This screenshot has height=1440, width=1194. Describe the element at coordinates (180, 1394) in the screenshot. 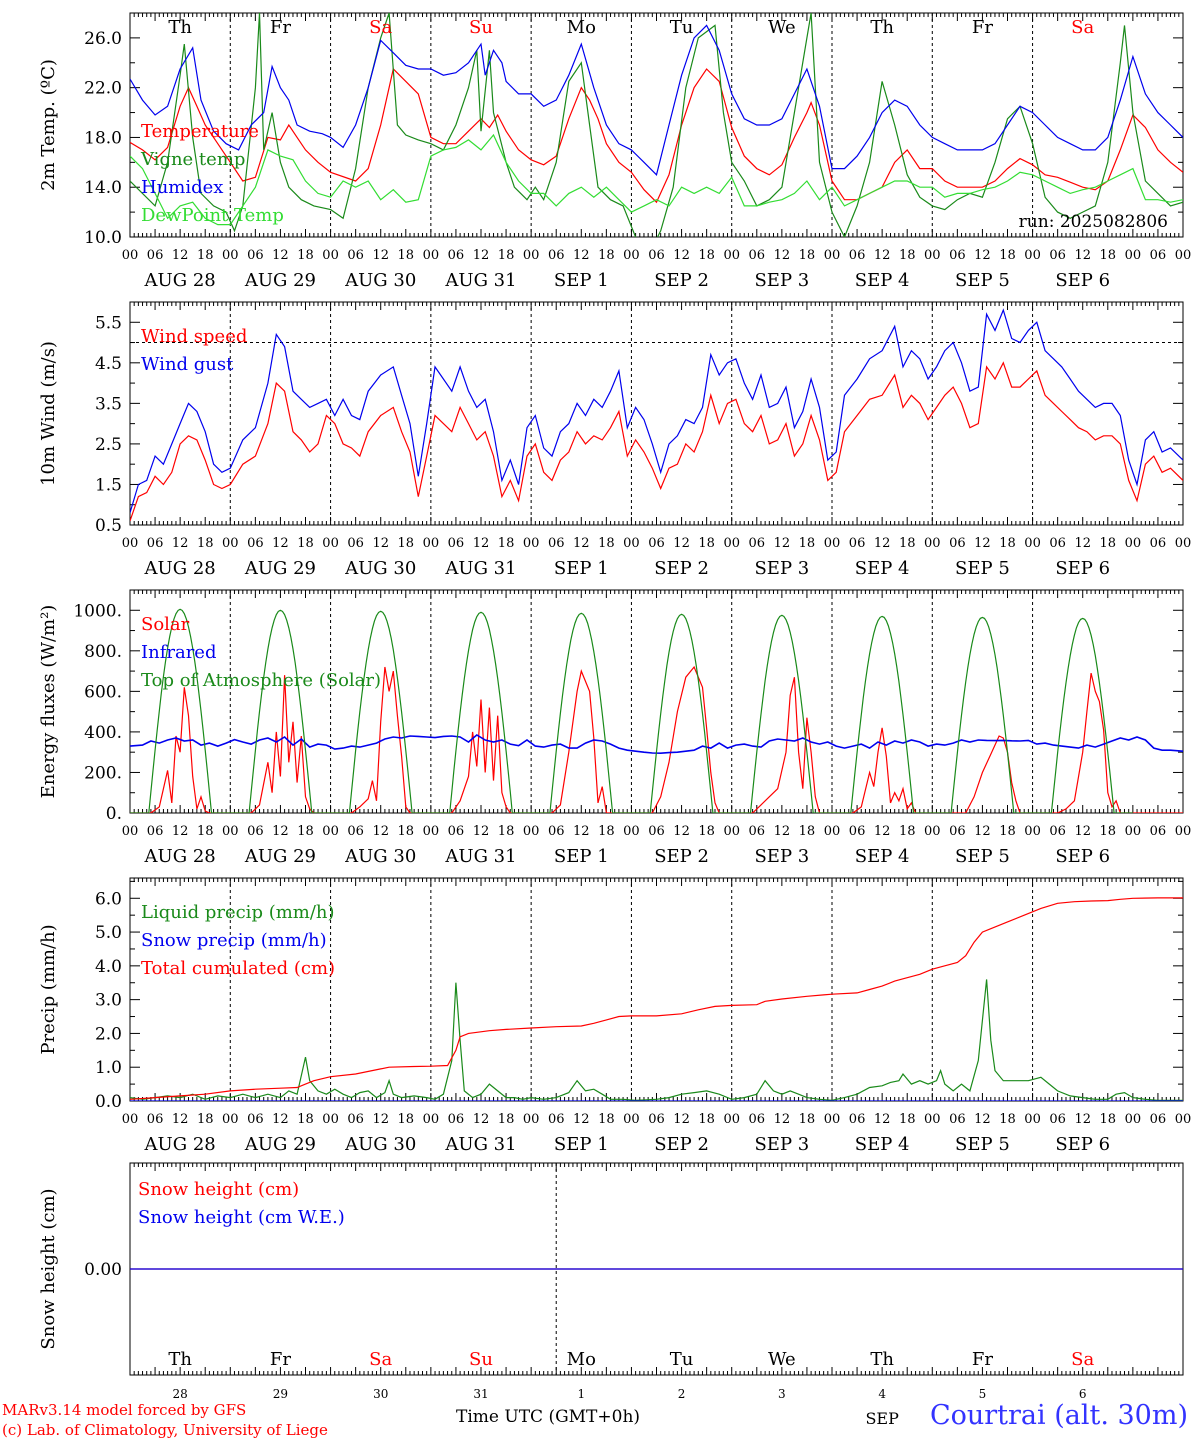

I see `day-number-label: 28` at that location.